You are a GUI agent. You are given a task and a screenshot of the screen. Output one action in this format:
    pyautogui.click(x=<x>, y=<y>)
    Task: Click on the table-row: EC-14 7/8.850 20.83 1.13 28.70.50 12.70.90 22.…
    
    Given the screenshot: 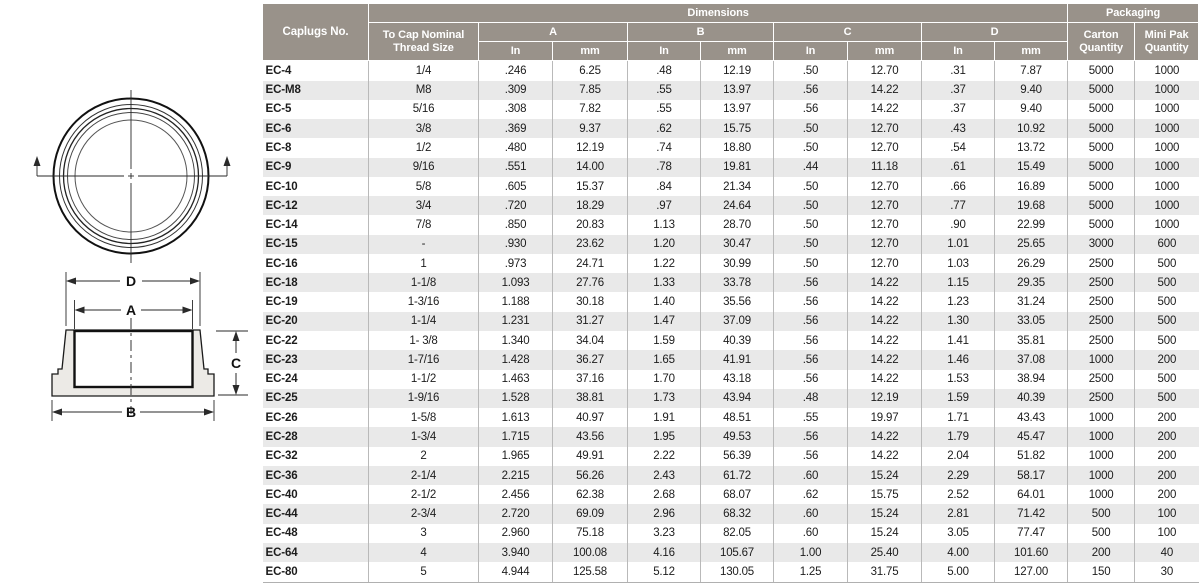 What is the action you would take?
    pyautogui.click(x=731, y=225)
    